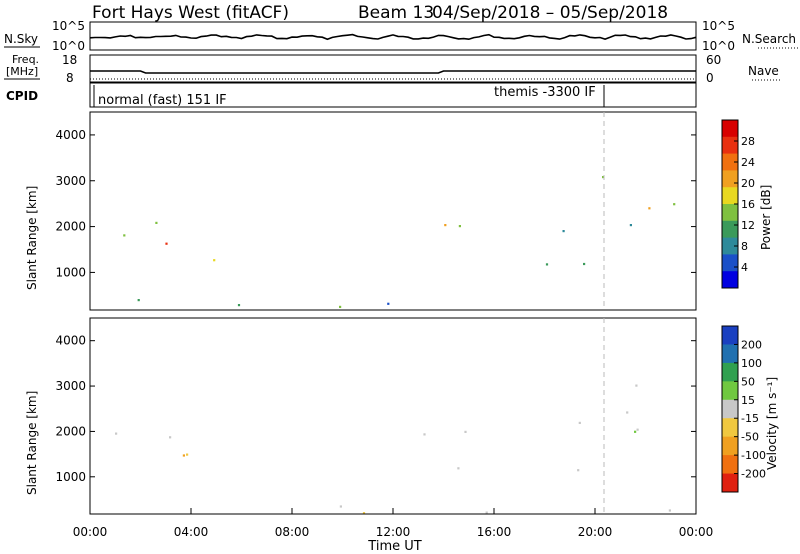  I want to click on velocity-y-axis-label: Slant Range [km], so click(32, 443).